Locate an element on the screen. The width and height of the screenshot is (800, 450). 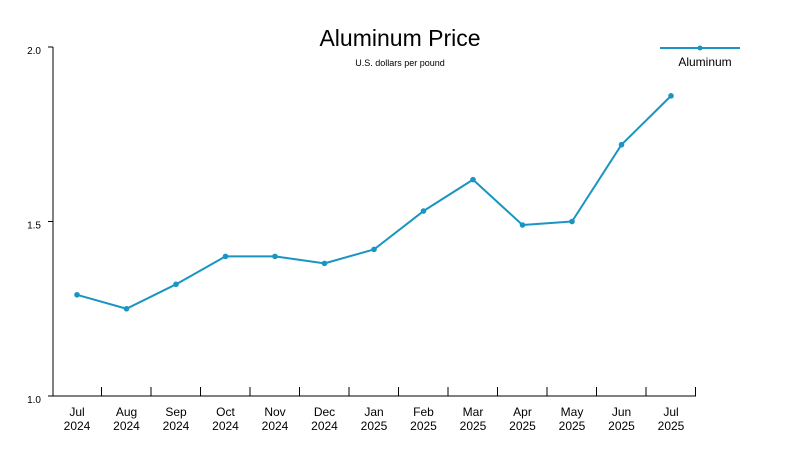
y-tick-label: 1.5 is located at coordinates (34, 226).